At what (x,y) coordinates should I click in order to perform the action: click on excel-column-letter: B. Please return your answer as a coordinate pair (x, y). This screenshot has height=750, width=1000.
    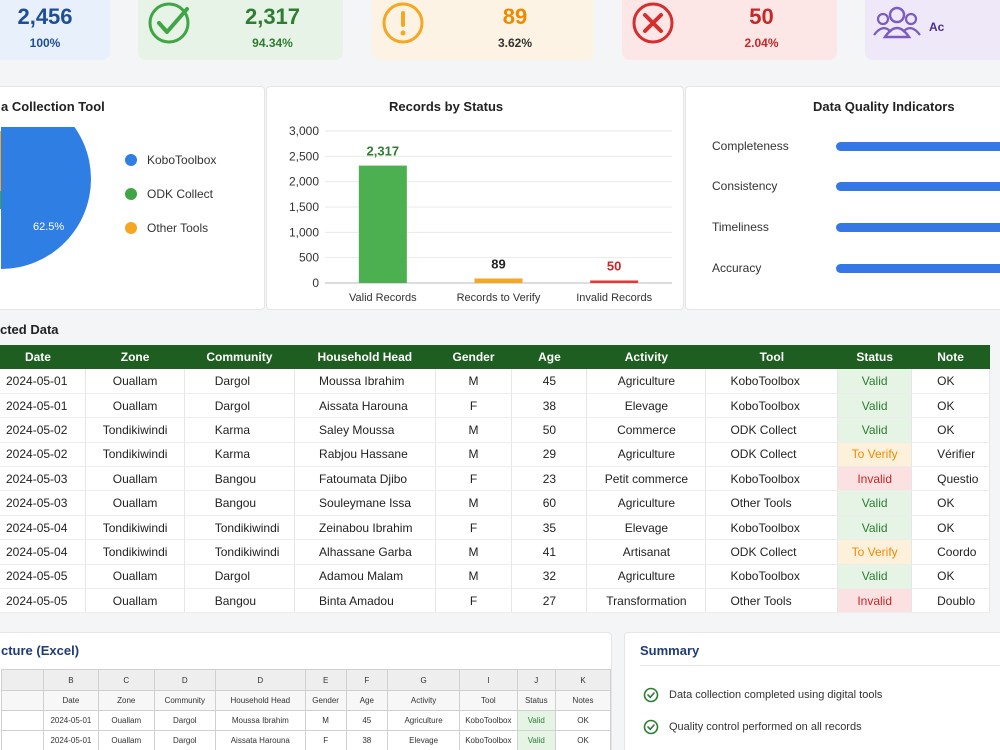
    Looking at the image, I should click on (70, 680).